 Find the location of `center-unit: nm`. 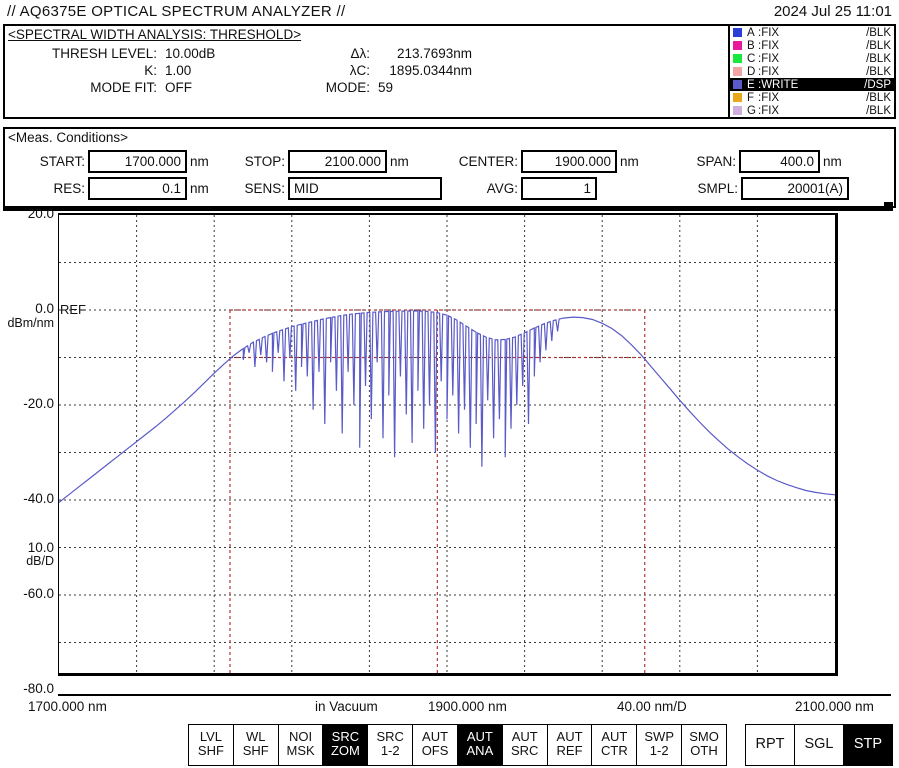

center-unit: nm is located at coordinates (629, 161).